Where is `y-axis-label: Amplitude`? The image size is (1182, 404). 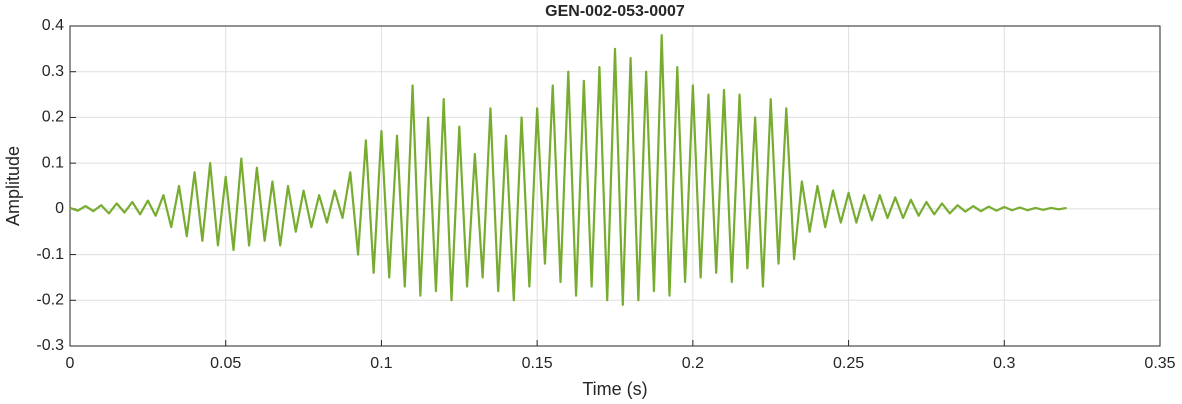
y-axis-label: Amplitude is located at coordinates (13, 186).